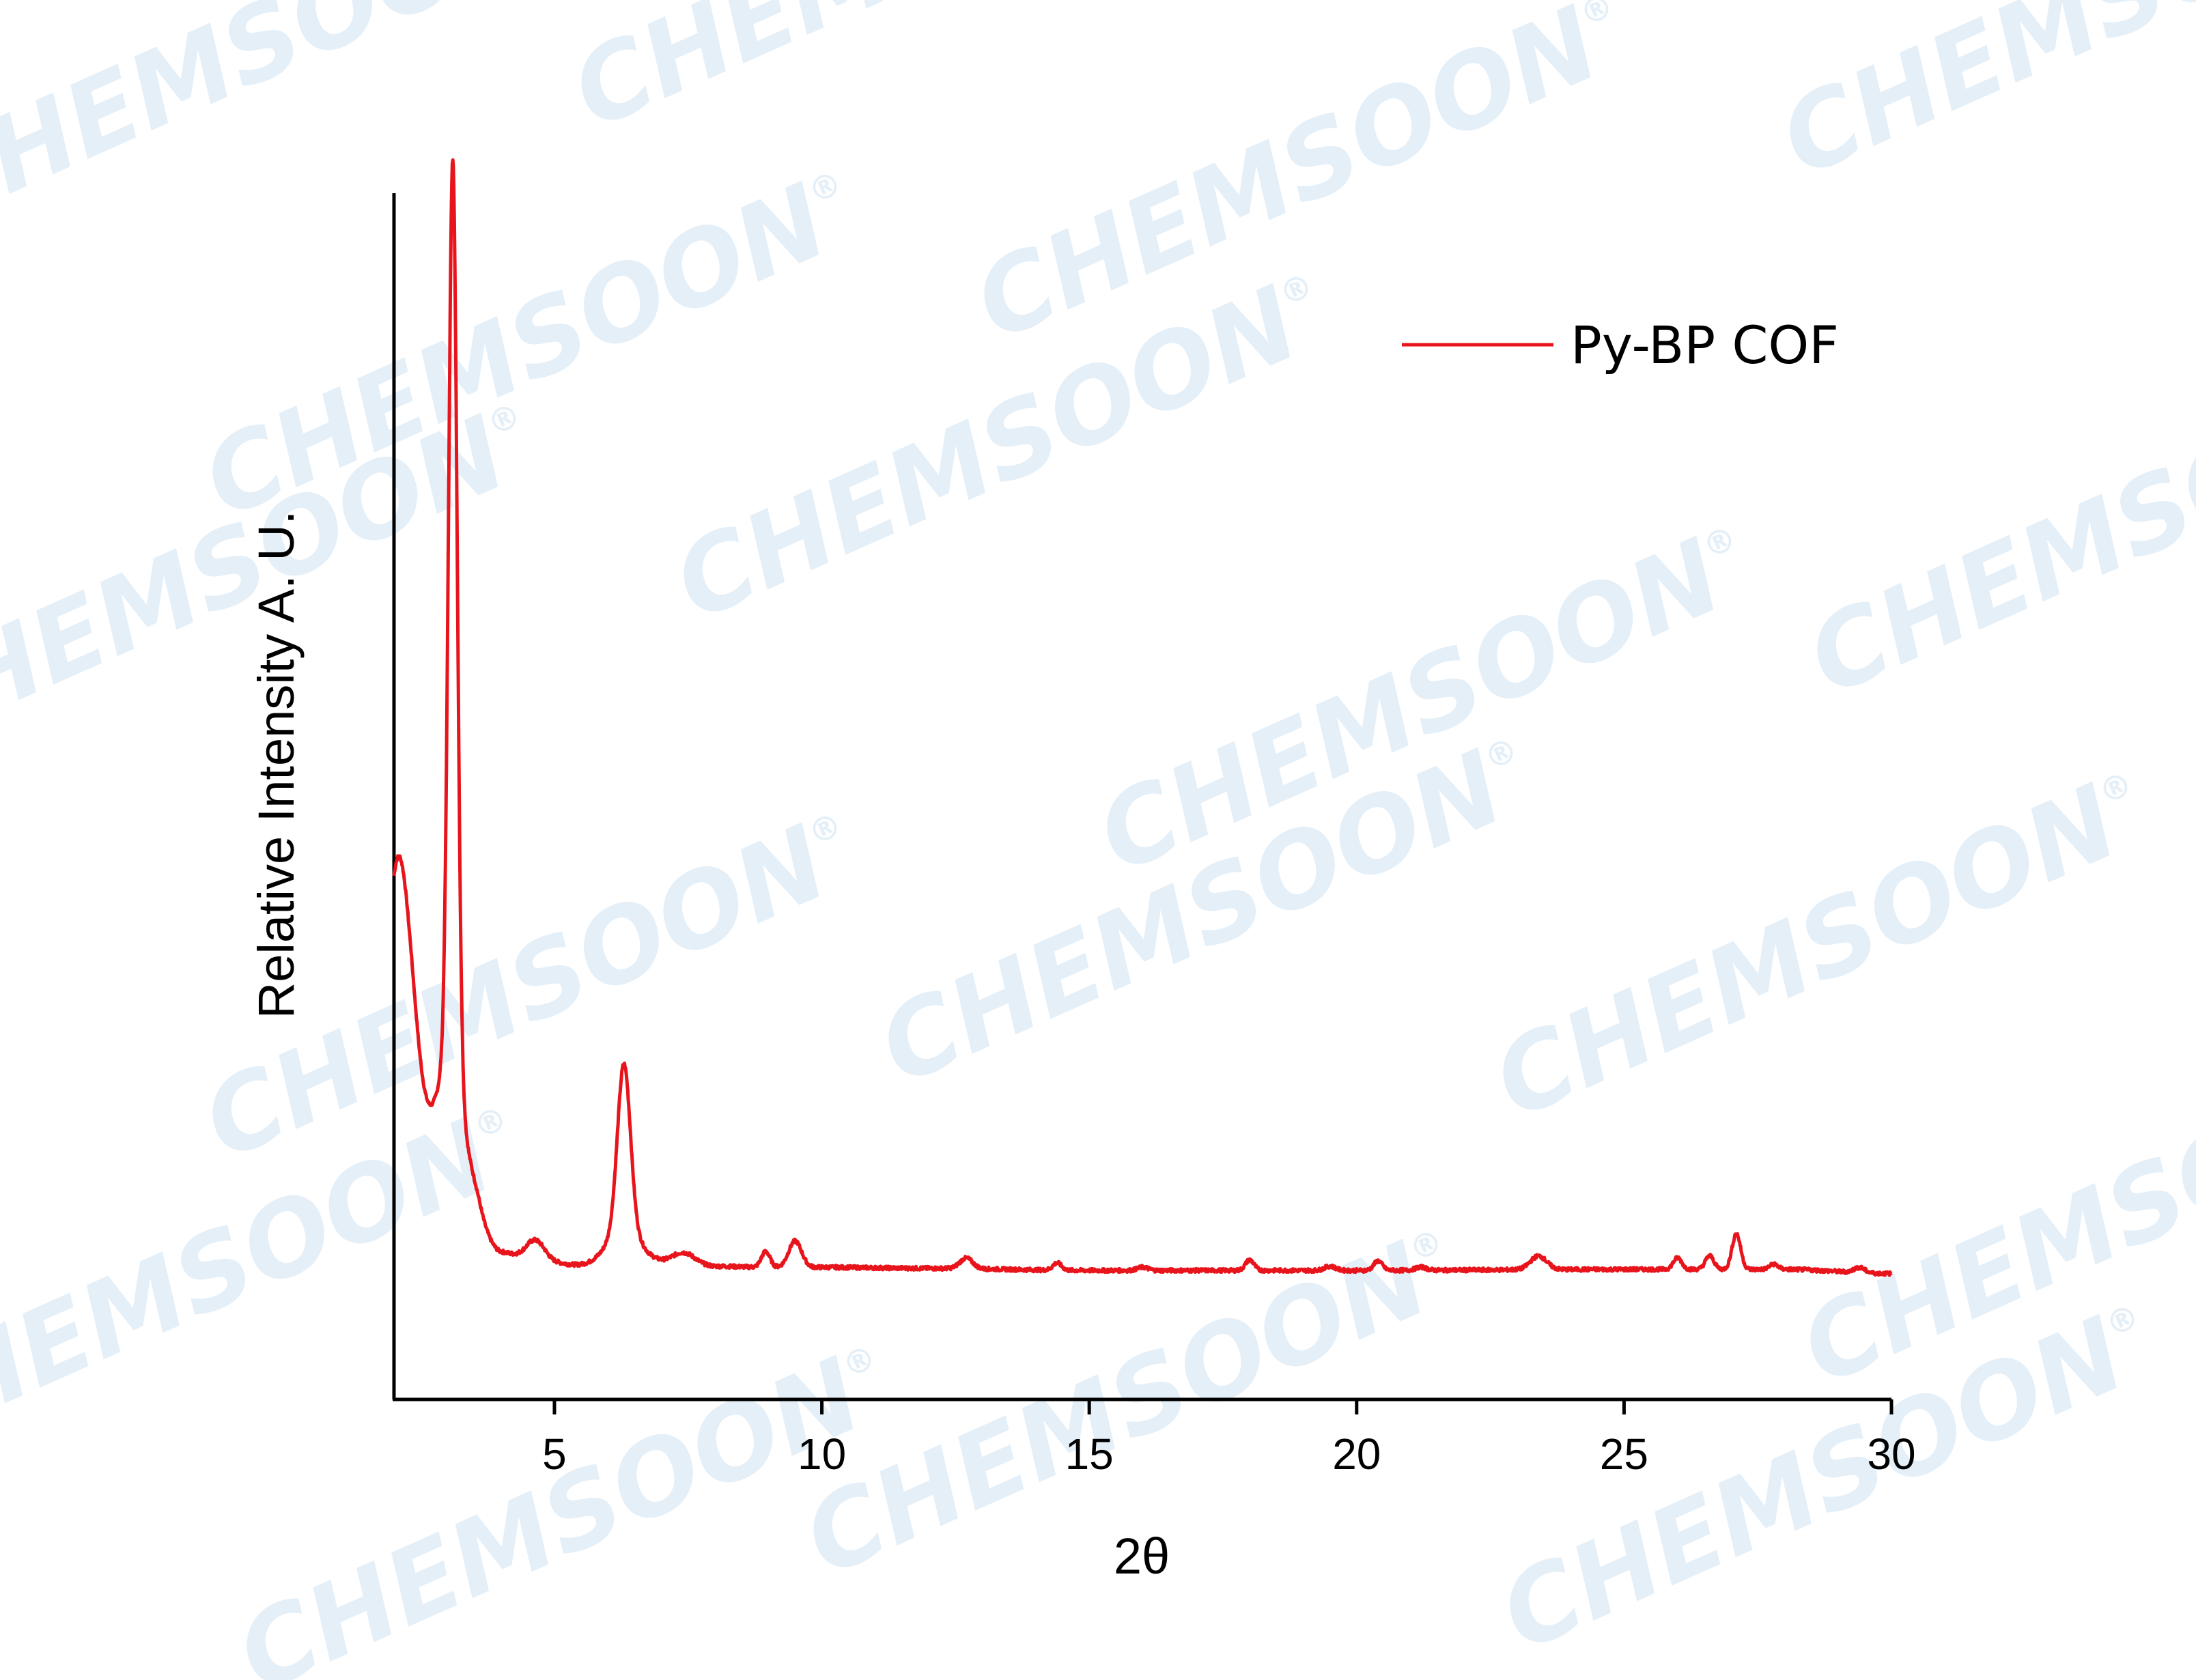 This screenshot has width=2196, height=1680. I want to click on x-tick-label: 30, so click(1891, 1454).